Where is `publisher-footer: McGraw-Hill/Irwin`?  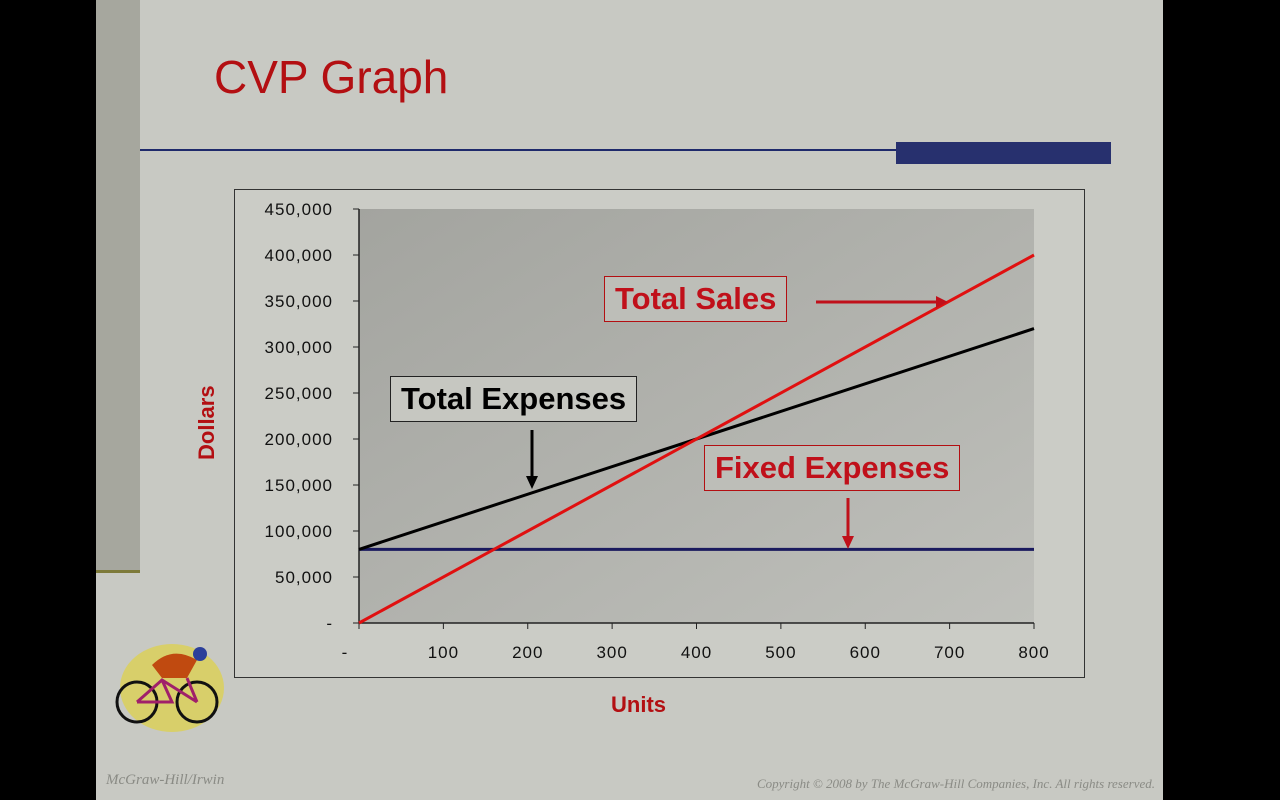
publisher-footer: McGraw-Hill/Irwin is located at coordinates (165, 780).